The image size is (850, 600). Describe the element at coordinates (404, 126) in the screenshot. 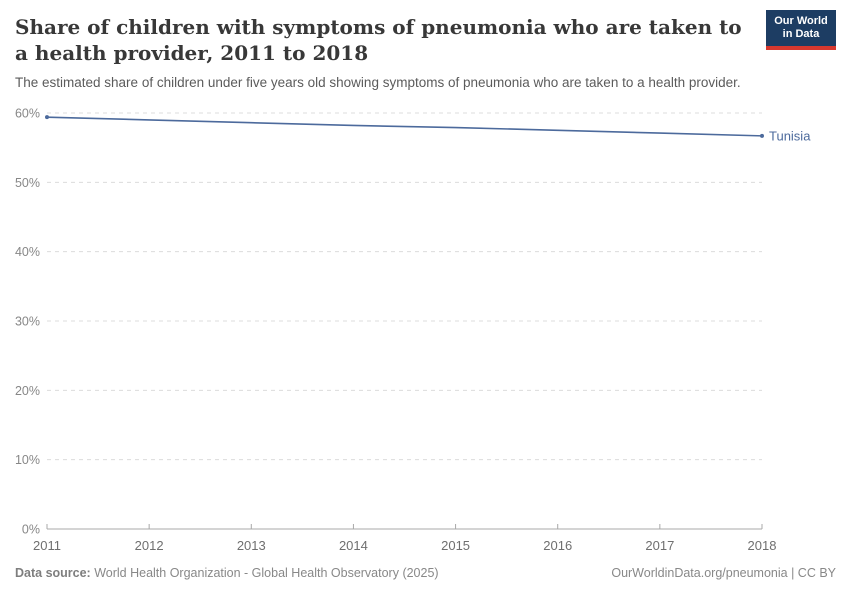

I see `trend-line` at that location.